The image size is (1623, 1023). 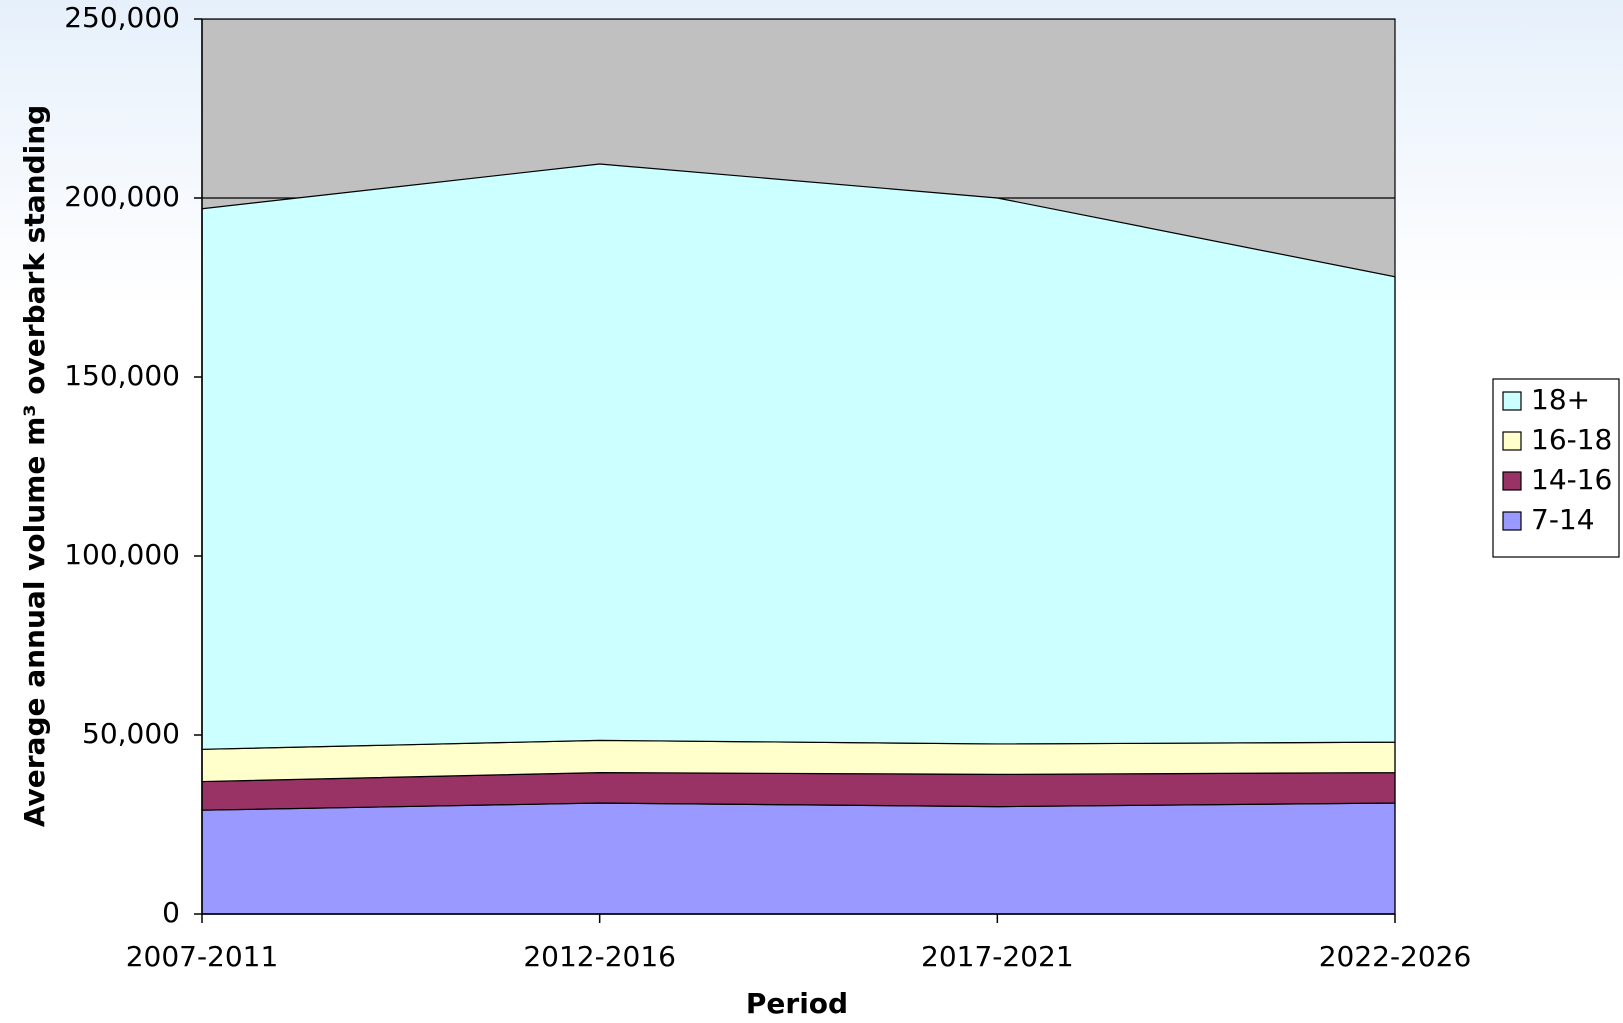 I want to click on x-tick-label: 2022-2026, so click(x=1395, y=956).